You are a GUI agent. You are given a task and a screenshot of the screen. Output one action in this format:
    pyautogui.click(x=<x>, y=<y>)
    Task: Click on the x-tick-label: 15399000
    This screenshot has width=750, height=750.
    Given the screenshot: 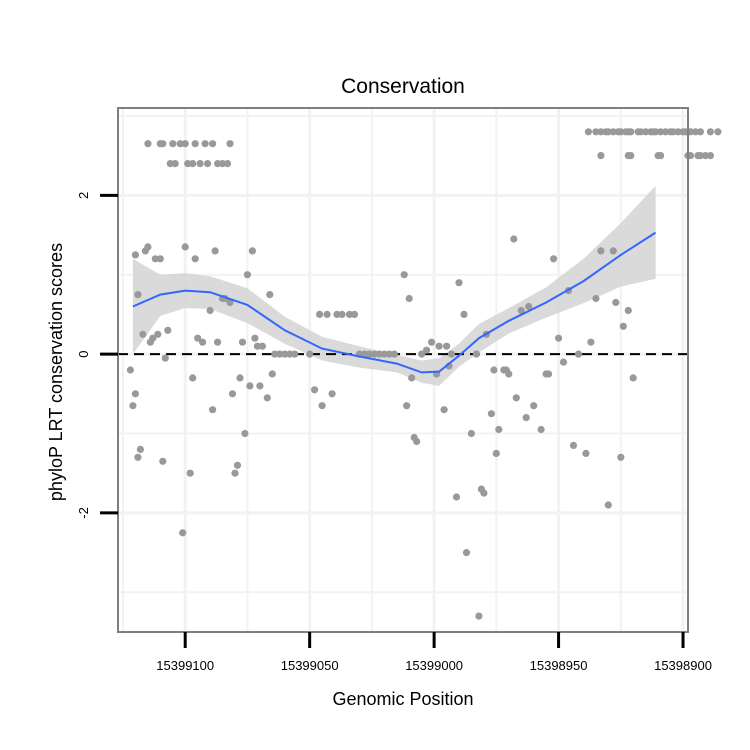 What is the action you would take?
    pyautogui.click(x=434, y=665)
    